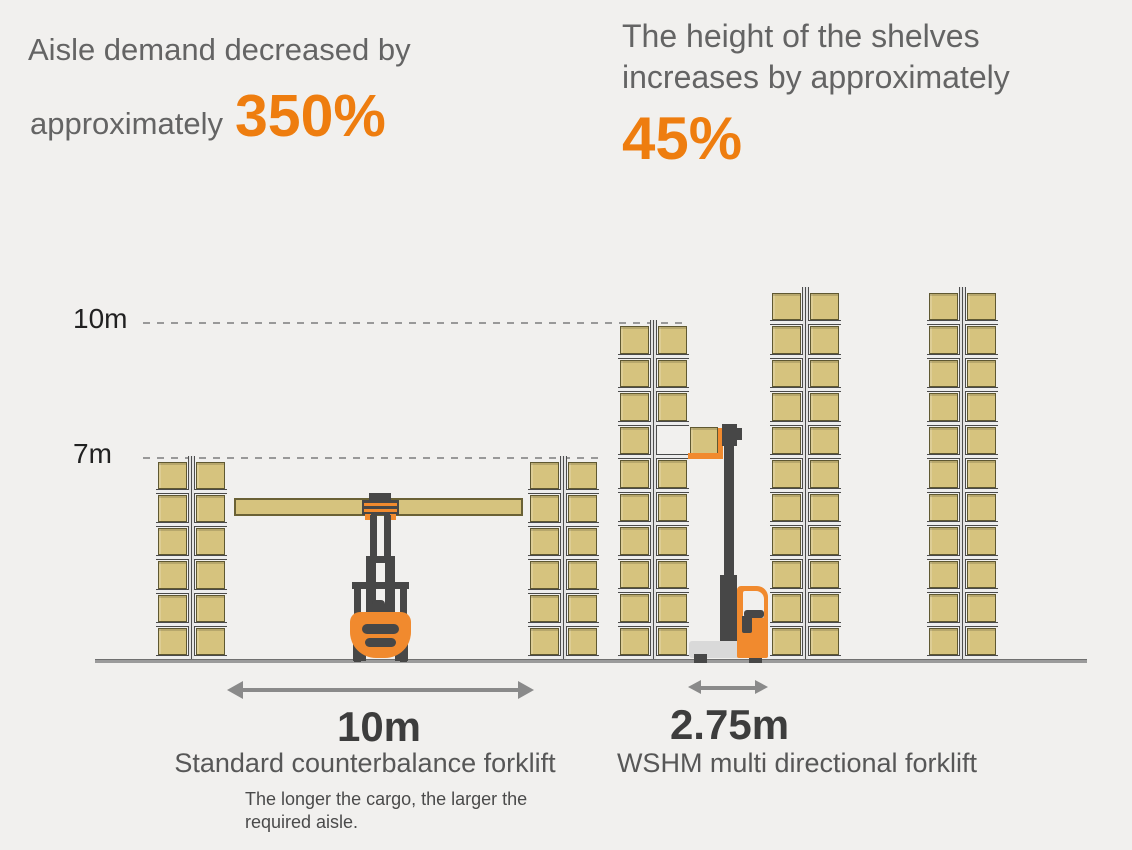  Describe the element at coordinates (393, 517) in the screenshot. I see `forklift-fork-tip` at that location.